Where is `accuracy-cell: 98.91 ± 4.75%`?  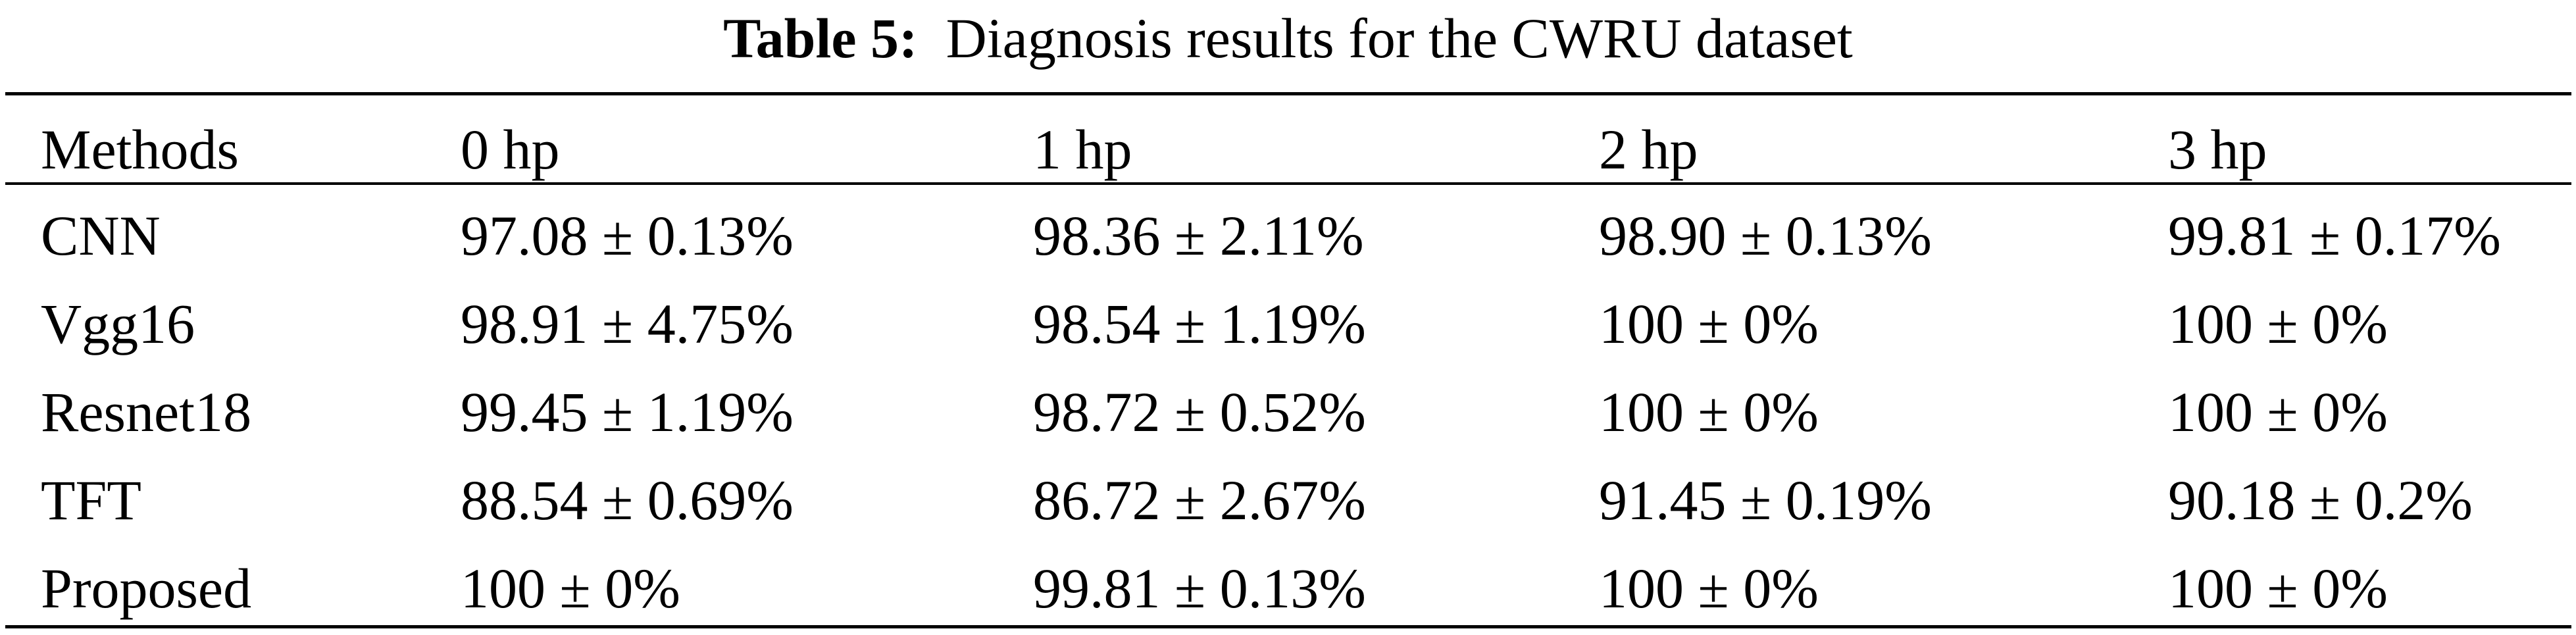
accuracy-cell: 98.91 ± 4.75% is located at coordinates (627, 323).